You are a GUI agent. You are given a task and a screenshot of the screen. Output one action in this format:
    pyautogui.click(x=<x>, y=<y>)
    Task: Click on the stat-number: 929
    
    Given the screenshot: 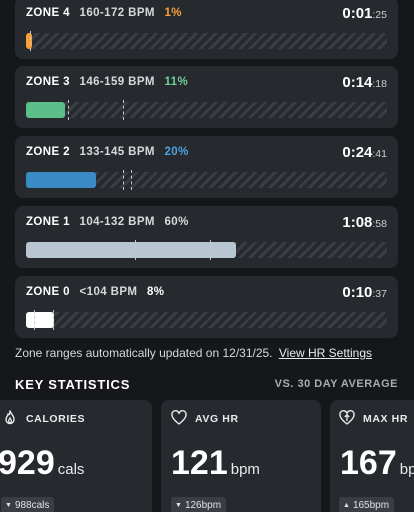 What is the action you would take?
    pyautogui.click(x=27, y=463)
    